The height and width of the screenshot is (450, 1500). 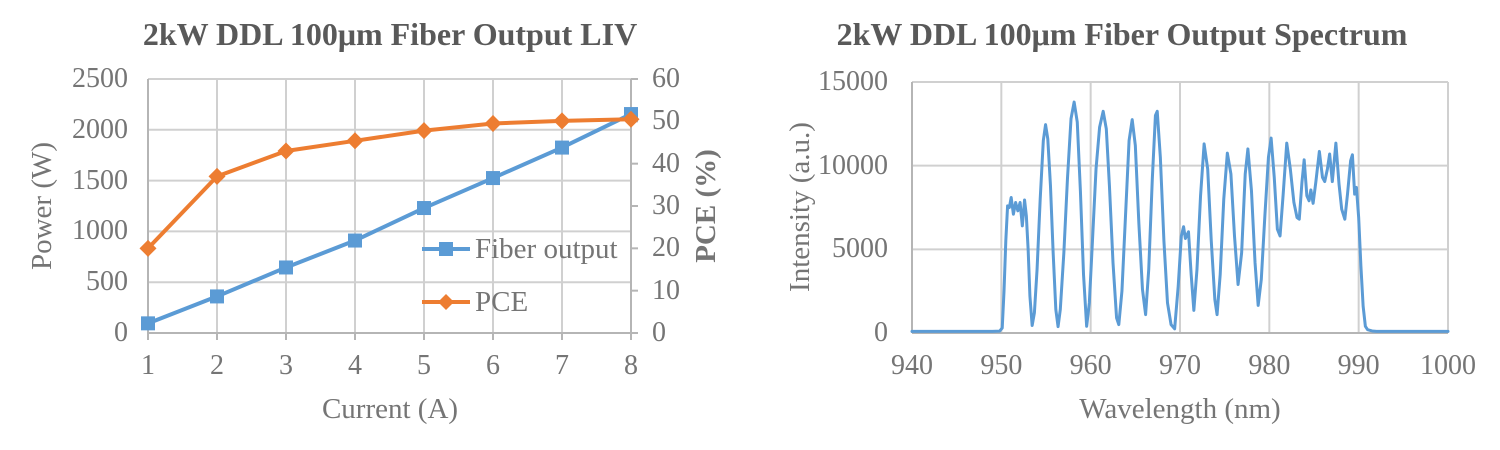 I want to click on legend-label-pce: PCE, so click(x=502, y=302).